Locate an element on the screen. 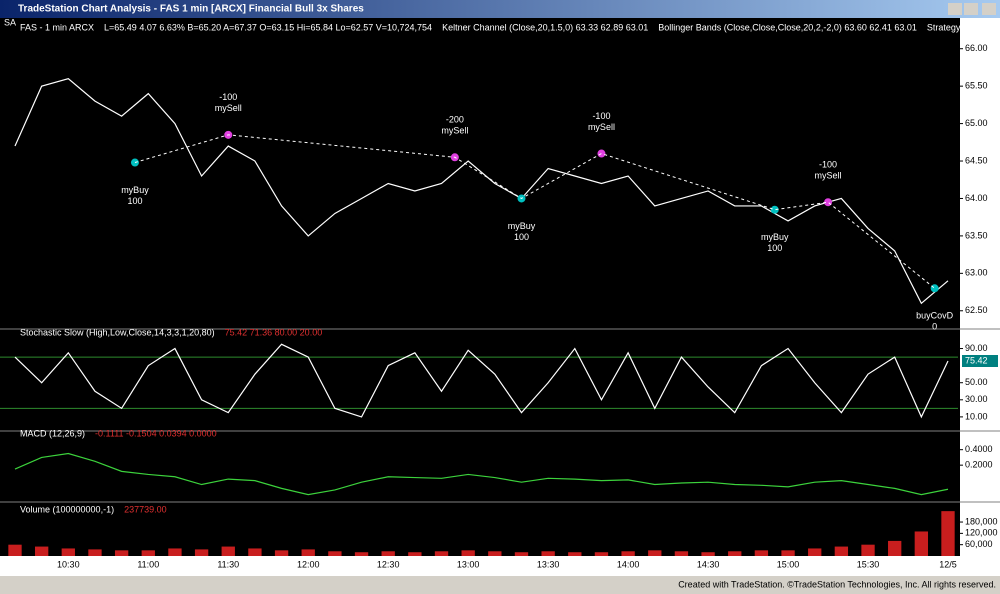  panel-header: Volume (100000000,-1) is located at coordinates (67, 509).